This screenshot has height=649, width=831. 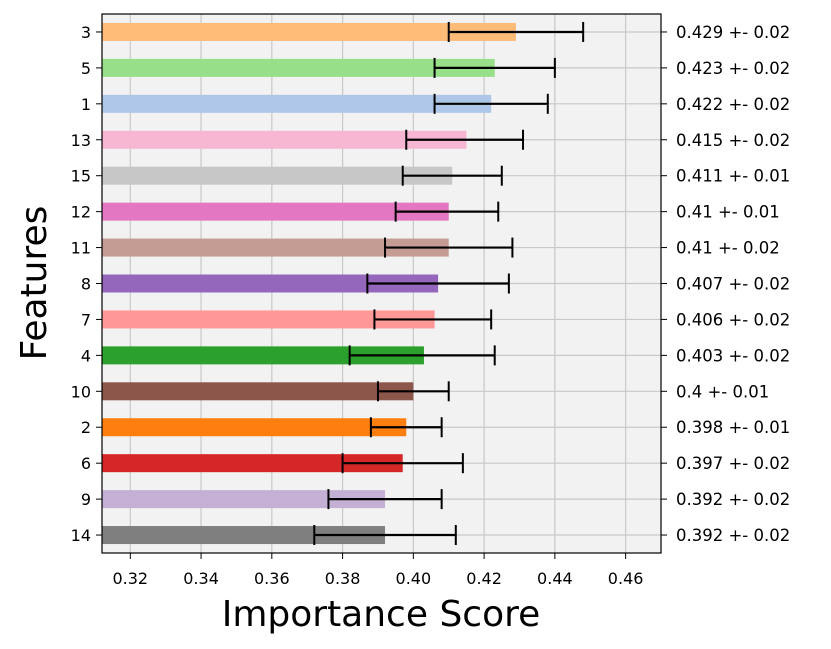 I want to click on y-tick-label: 7, so click(x=86, y=319).